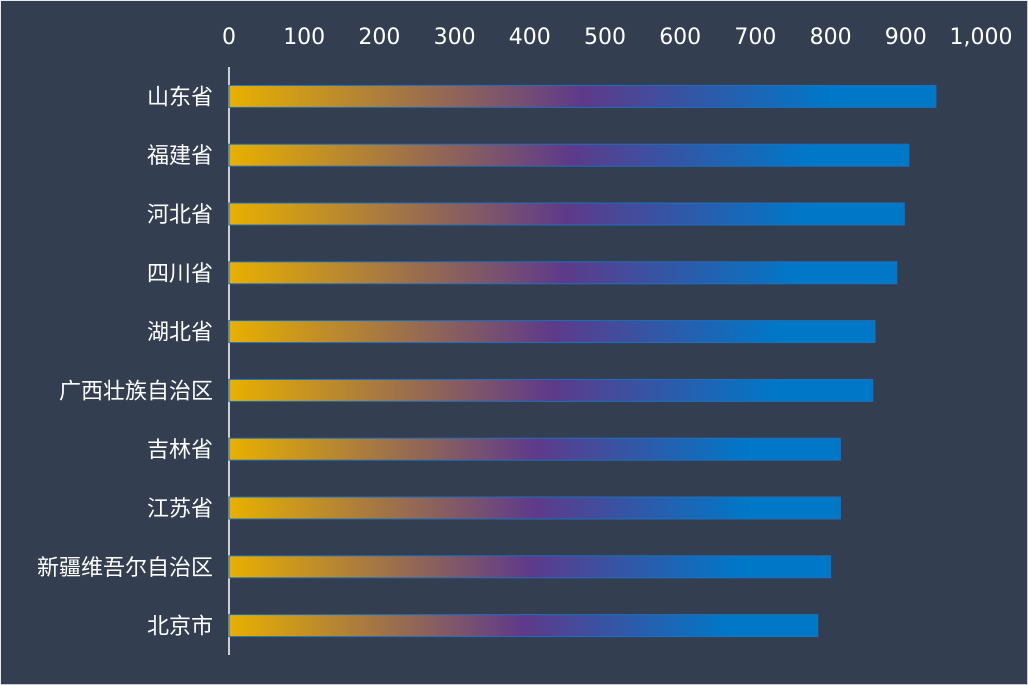 This screenshot has width=1028, height=685. I want to click on x-tick-label: 100, so click(304, 37).